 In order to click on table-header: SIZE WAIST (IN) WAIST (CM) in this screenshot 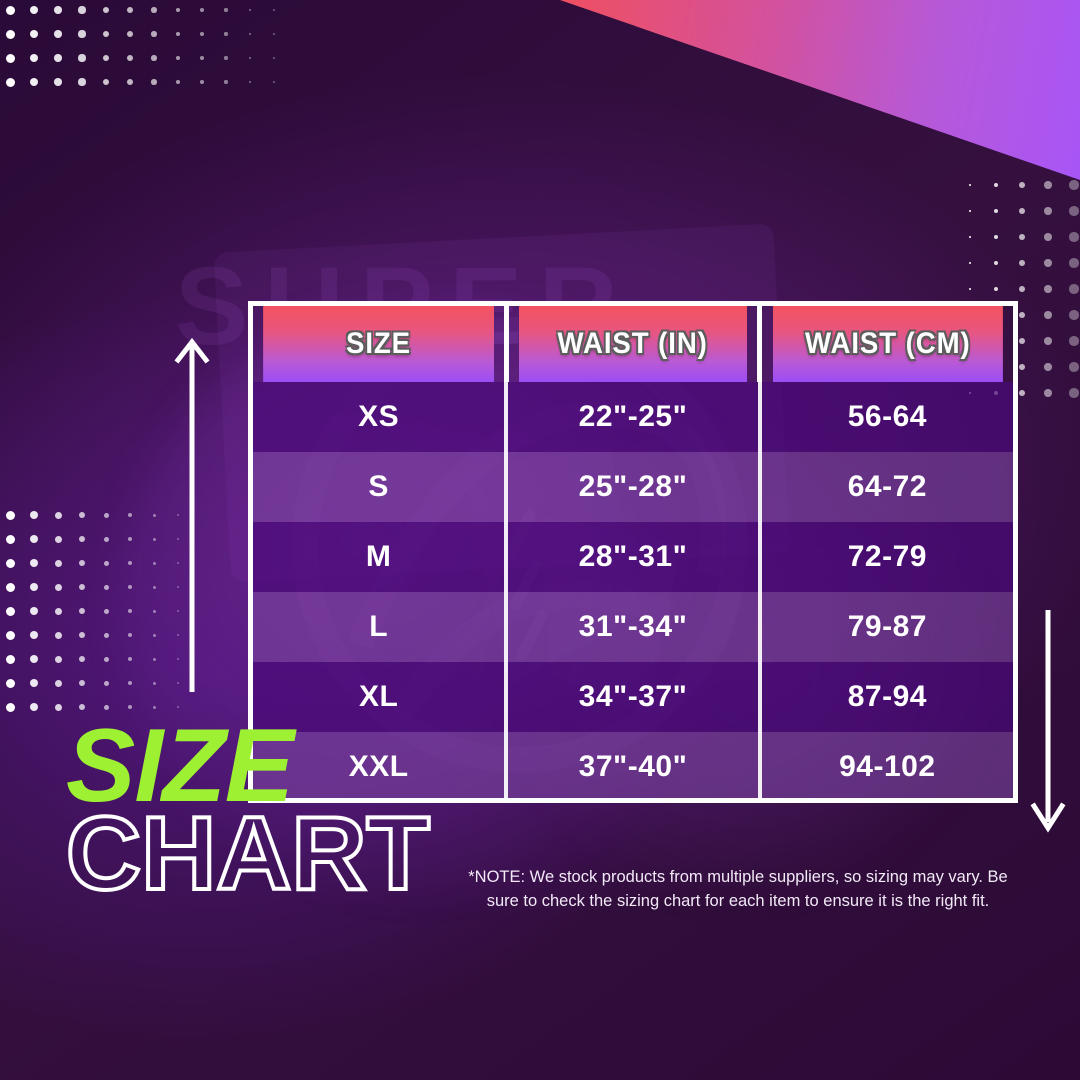, I will do `click(633, 344)`.